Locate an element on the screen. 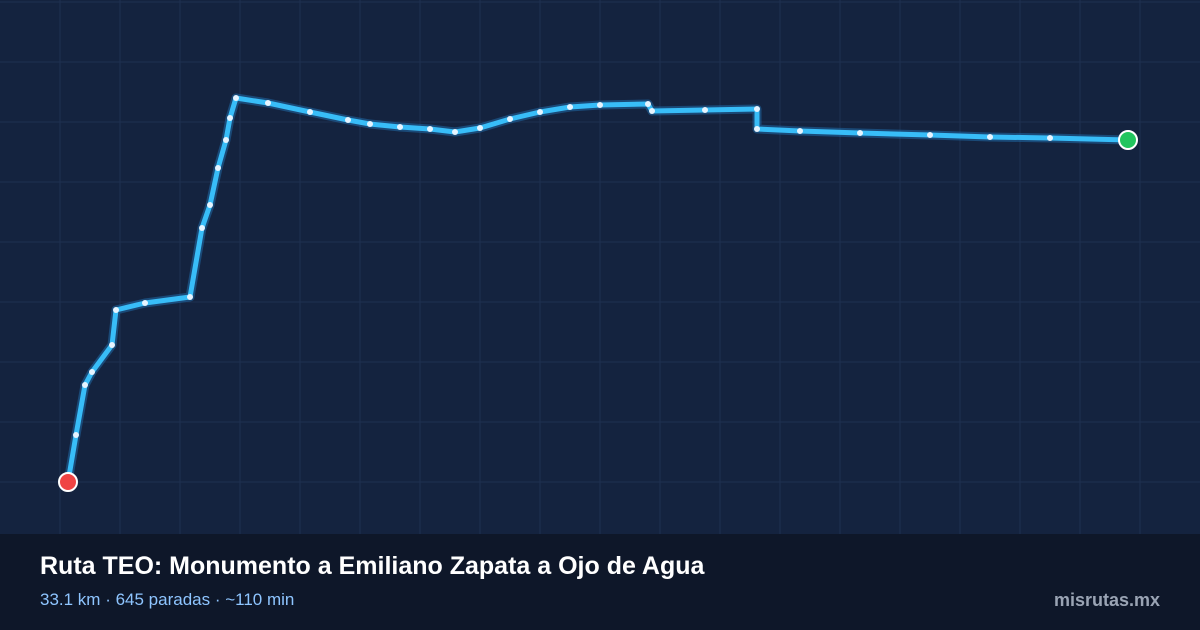  end-marker is located at coordinates (1128, 140).